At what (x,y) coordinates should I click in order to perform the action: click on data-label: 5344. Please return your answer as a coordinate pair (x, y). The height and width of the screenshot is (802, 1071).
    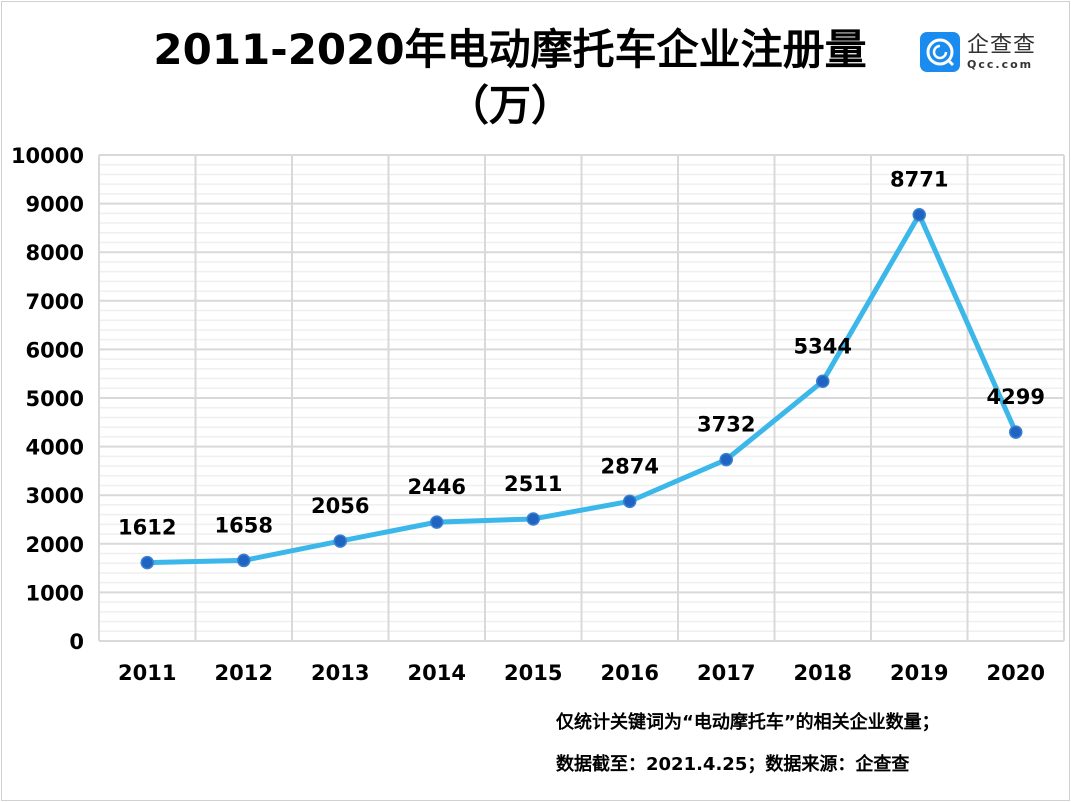
    Looking at the image, I should click on (823, 346).